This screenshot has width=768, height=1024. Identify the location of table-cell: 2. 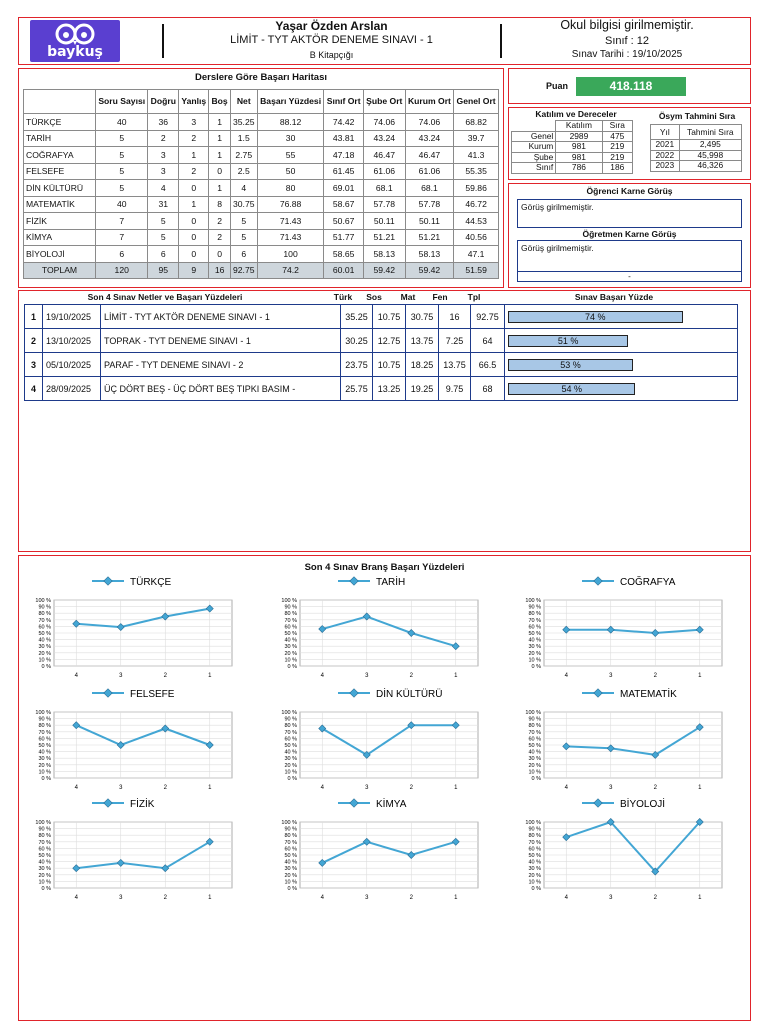
(194, 171).